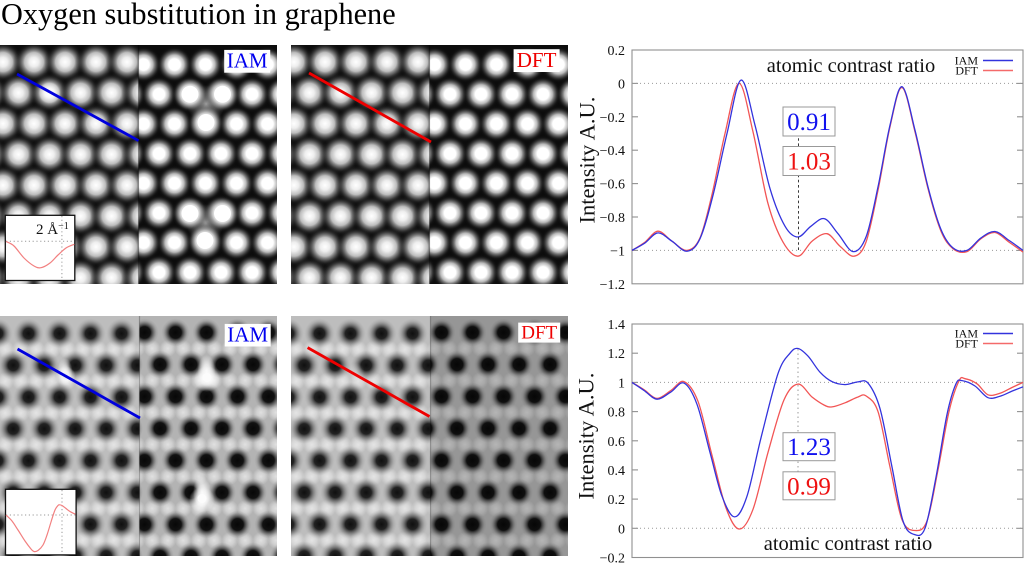 The image size is (1024, 563). Describe the element at coordinates (621, 383) in the screenshot. I see `svg-text: 1` at that location.